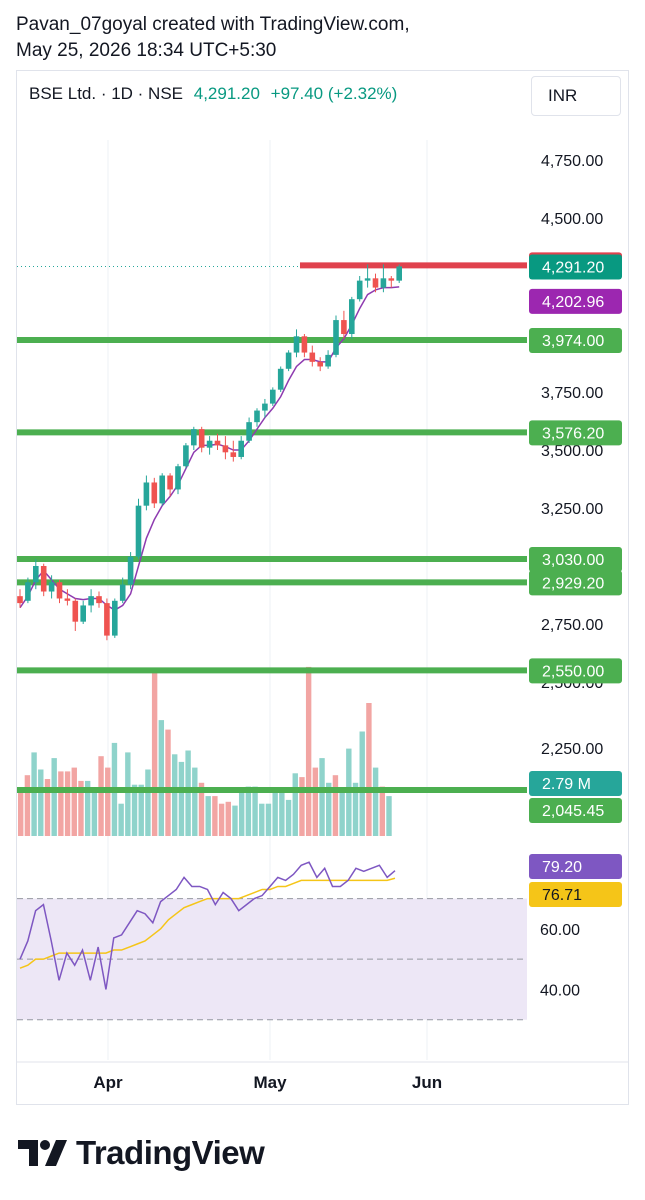 This screenshot has height=1200, width=645. Describe the element at coordinates (270, 1082) in the screenshot. I see `time-tick-label: May` at that location.